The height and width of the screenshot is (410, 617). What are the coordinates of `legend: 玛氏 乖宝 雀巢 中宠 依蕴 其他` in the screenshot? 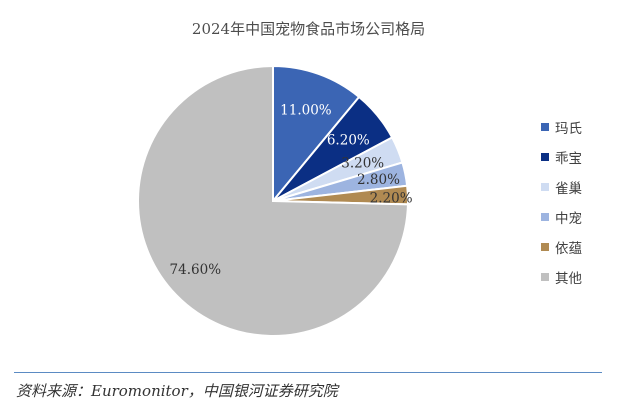 It's located at (561, 202).